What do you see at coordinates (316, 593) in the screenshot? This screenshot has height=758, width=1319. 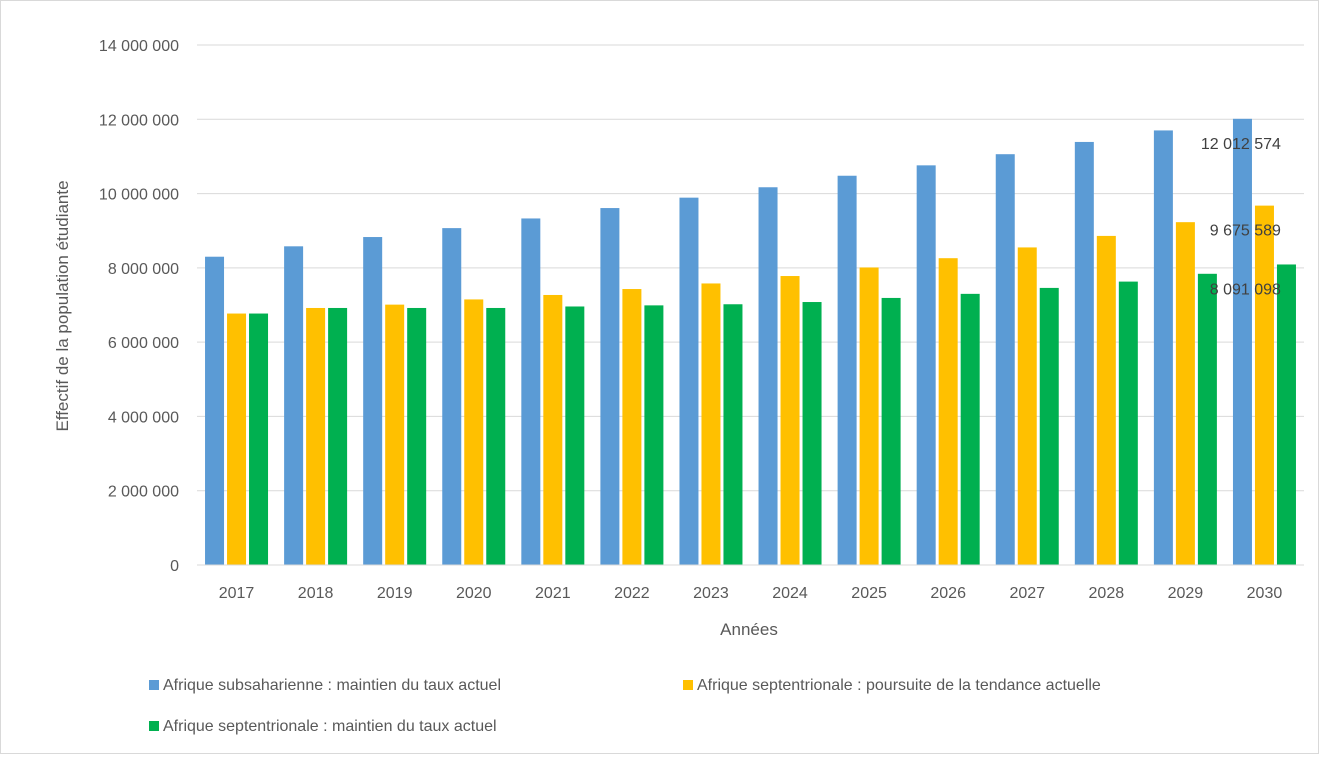 I see `x-tick-label: 2018` at bounding box center [316, 593].